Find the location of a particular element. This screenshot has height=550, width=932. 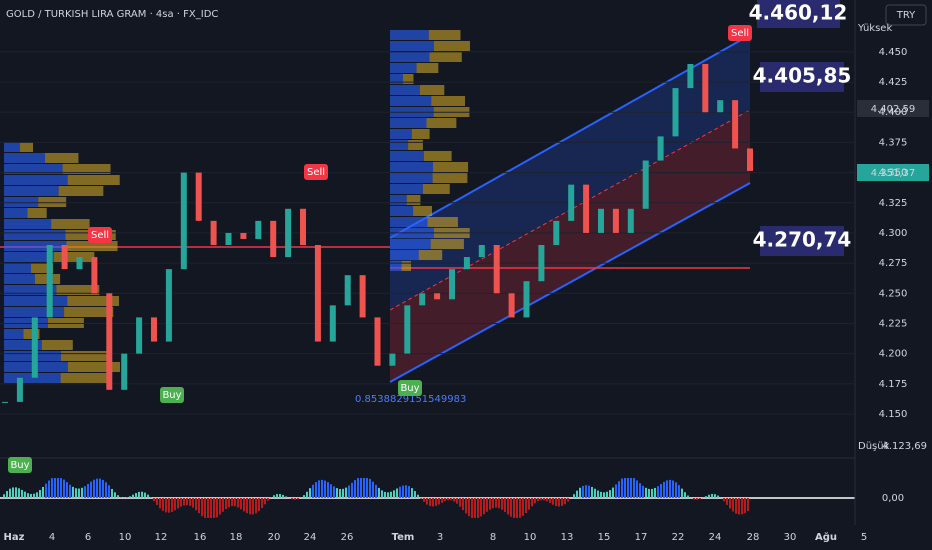

callout-box is located at coordinates (802, 241).